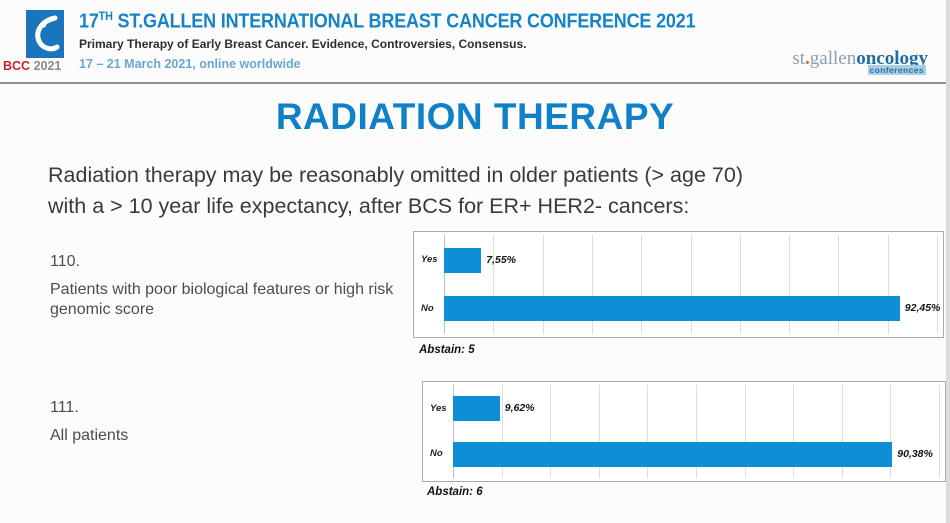  Describe the element at coordinates (89, 435) in the screenshot. I see `question-111-text: All patients` at that location.